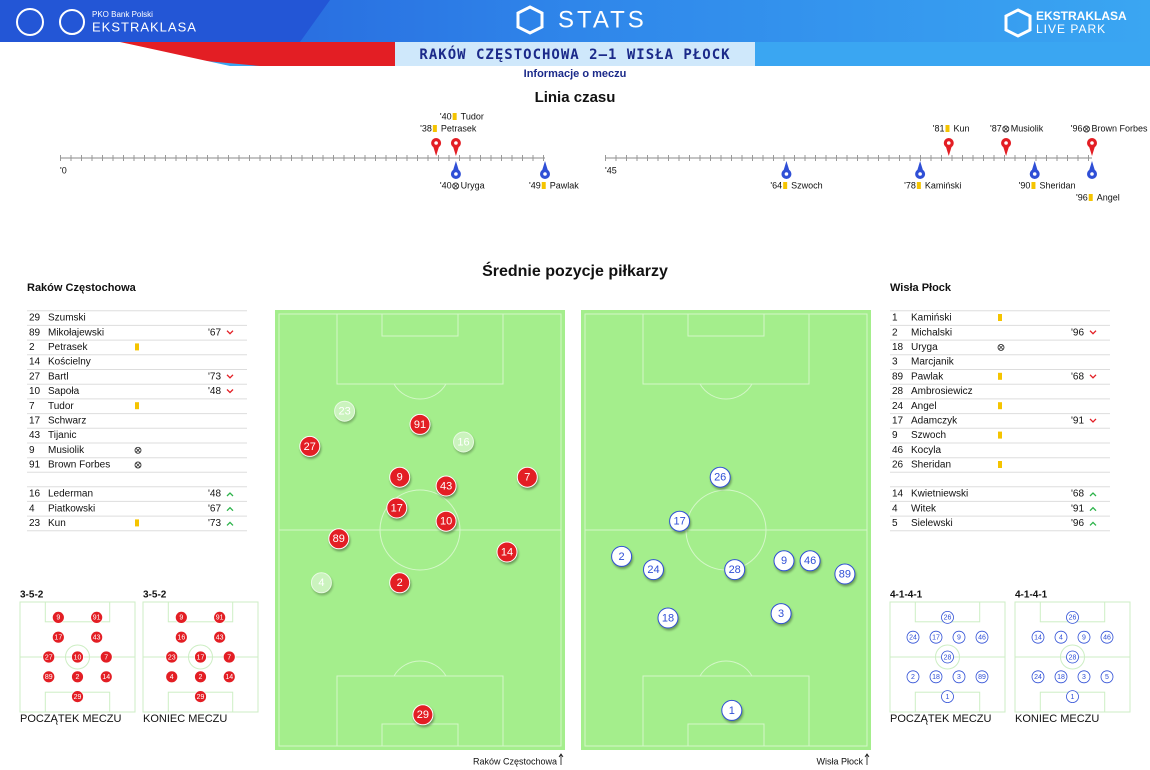 The width and height of the screenshot is (1150, 770). What do you see at coordinates (97, 618) in the screenshot?
I see `mini-player-number: 91` at bounding box center [97, 618].